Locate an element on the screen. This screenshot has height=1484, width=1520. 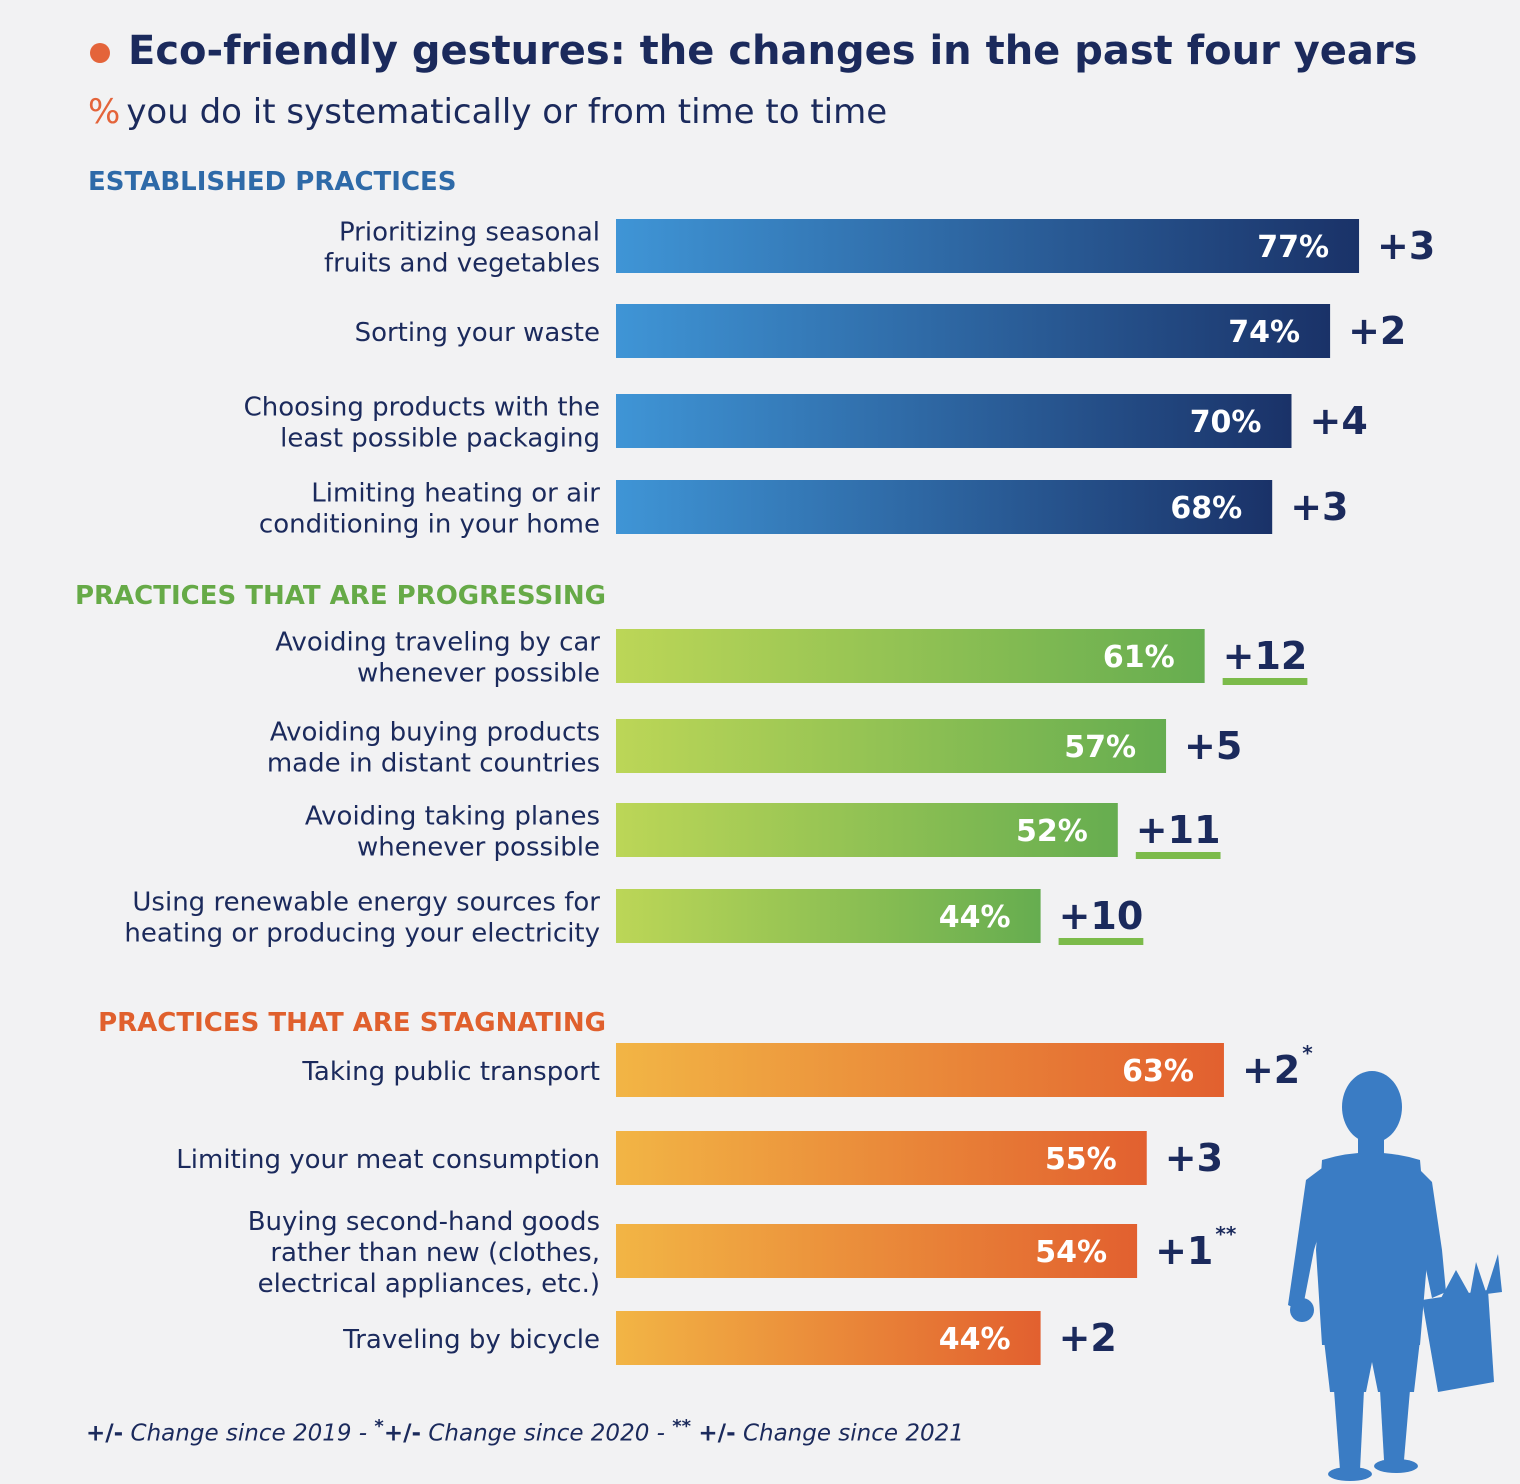
category-label: Taking public transport is located at coordinates (450, 1072).